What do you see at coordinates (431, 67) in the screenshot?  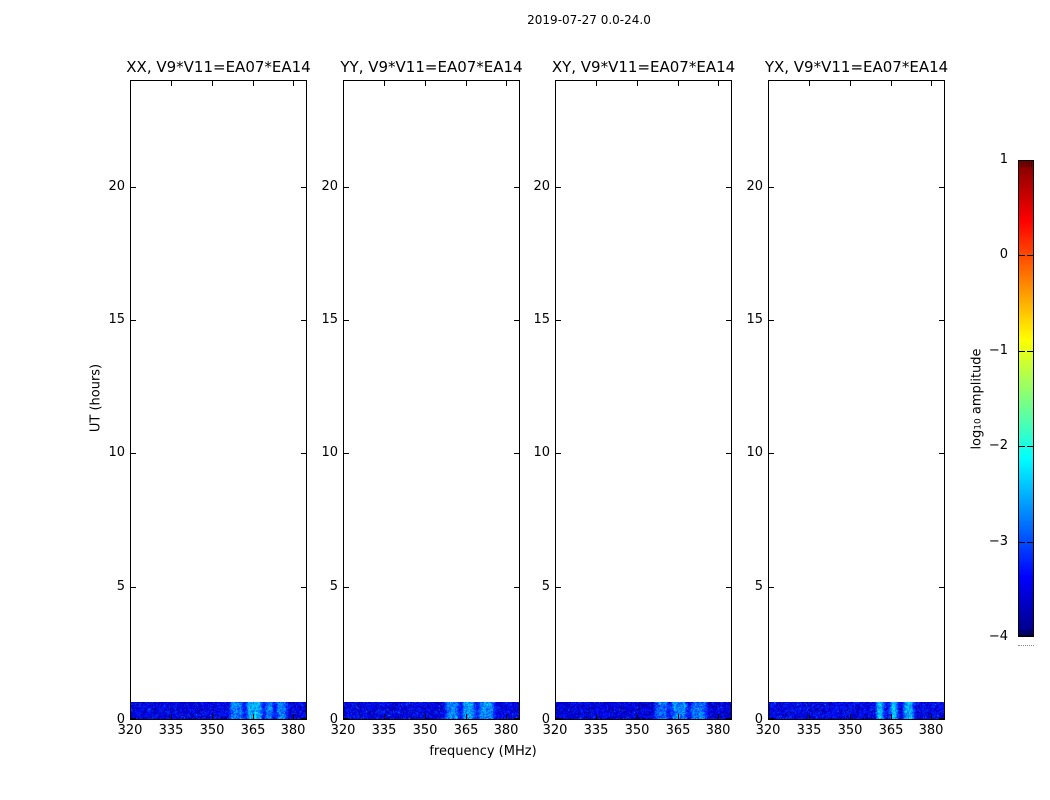 I see `panel-title-yy: YY, V9*V11=EA07*EA14` at bounding box center [431, 67].